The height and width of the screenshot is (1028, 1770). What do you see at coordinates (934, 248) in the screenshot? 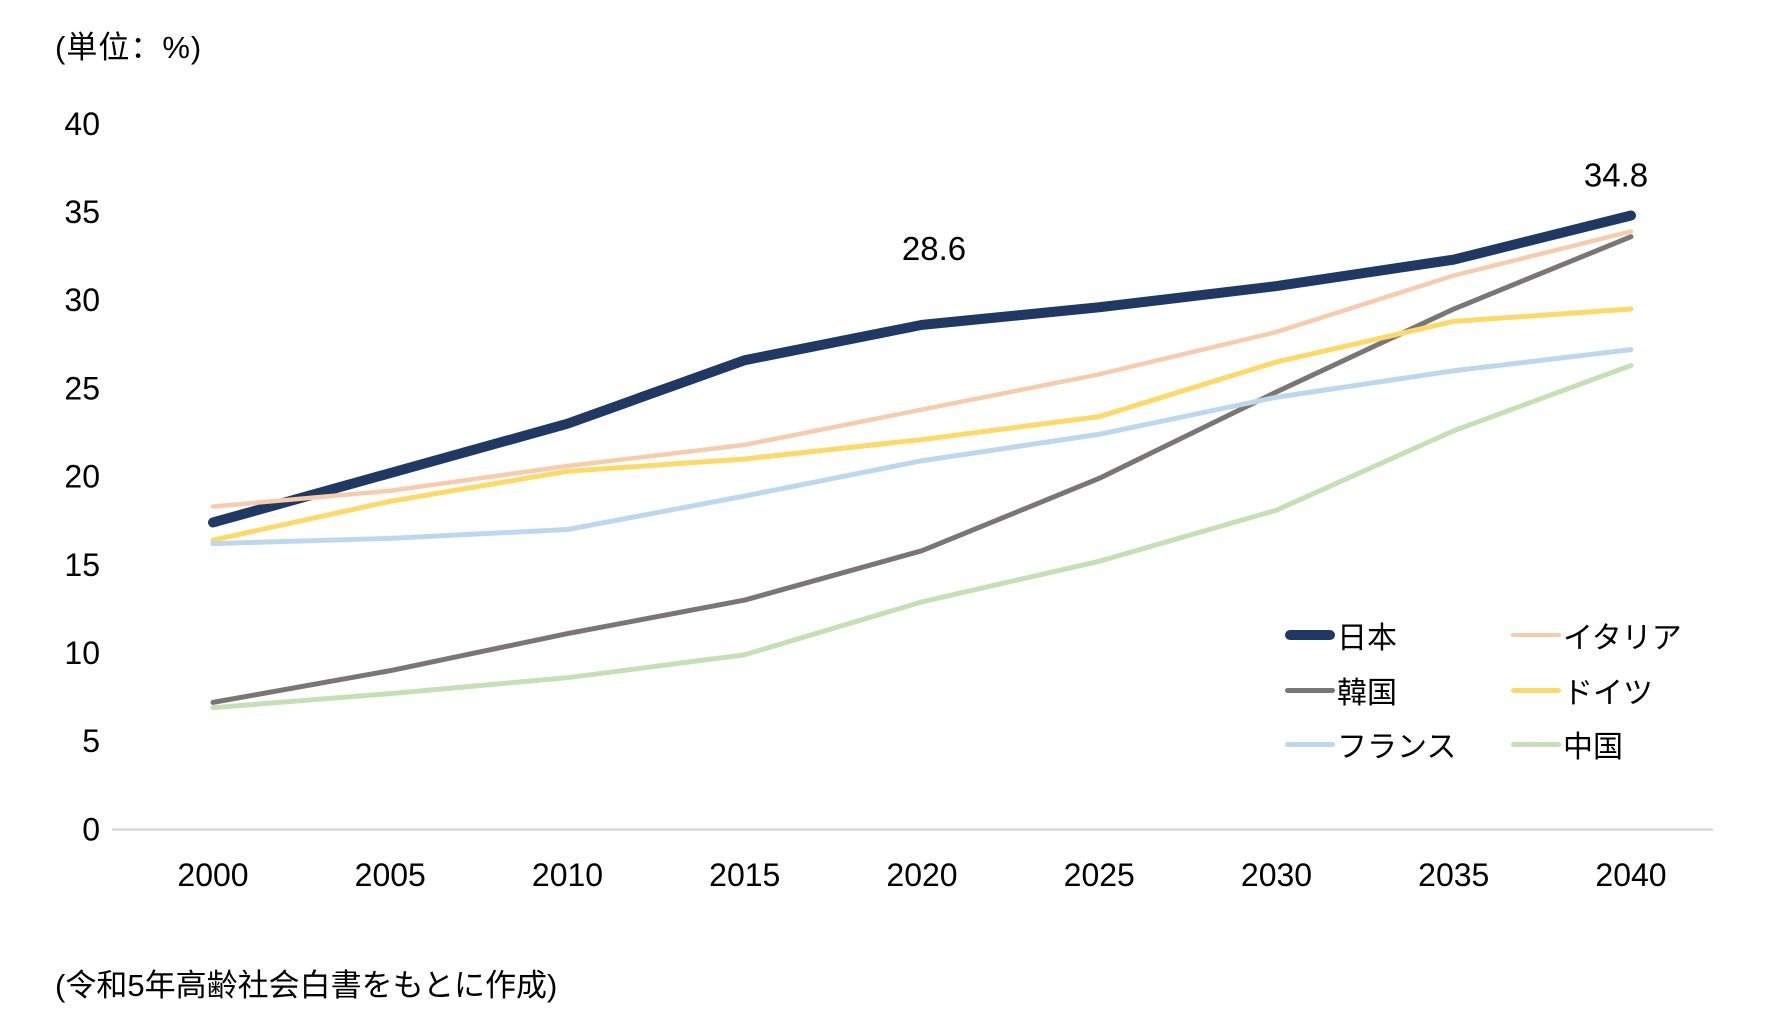
I see `data-label-28.6: 28.6` at bounding box center [934, 248].